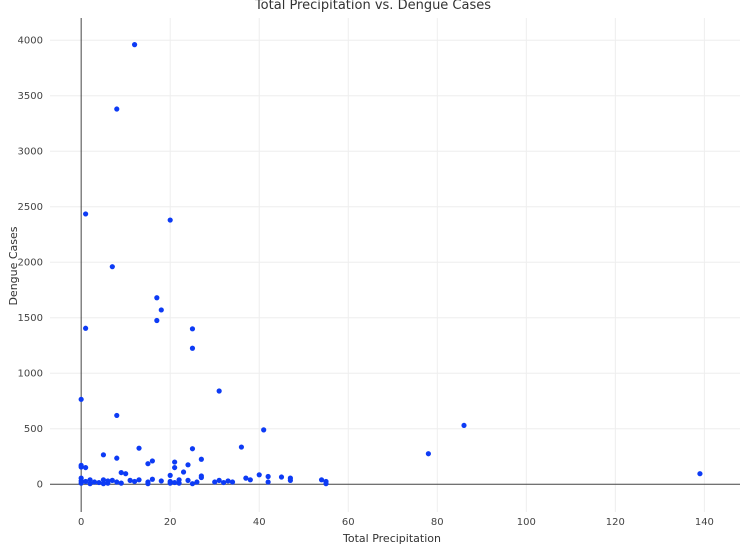  Describe the element at coordinates (437, 522) in the screenshot. I see `x-tick-label: 80` at that location.